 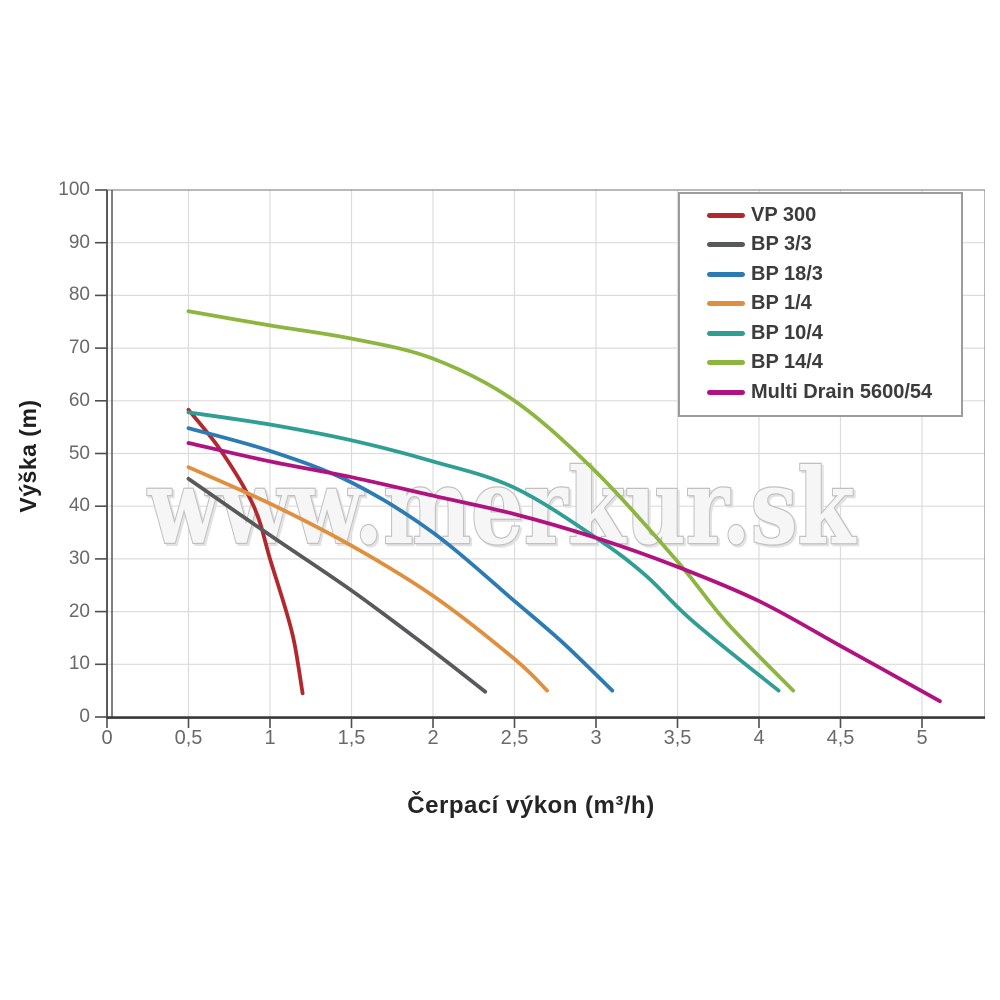 What do you see at coordinates (787, 273) in the screenshot?
I see `legend-label: BP 18/3` at bounding box center [787, 273].